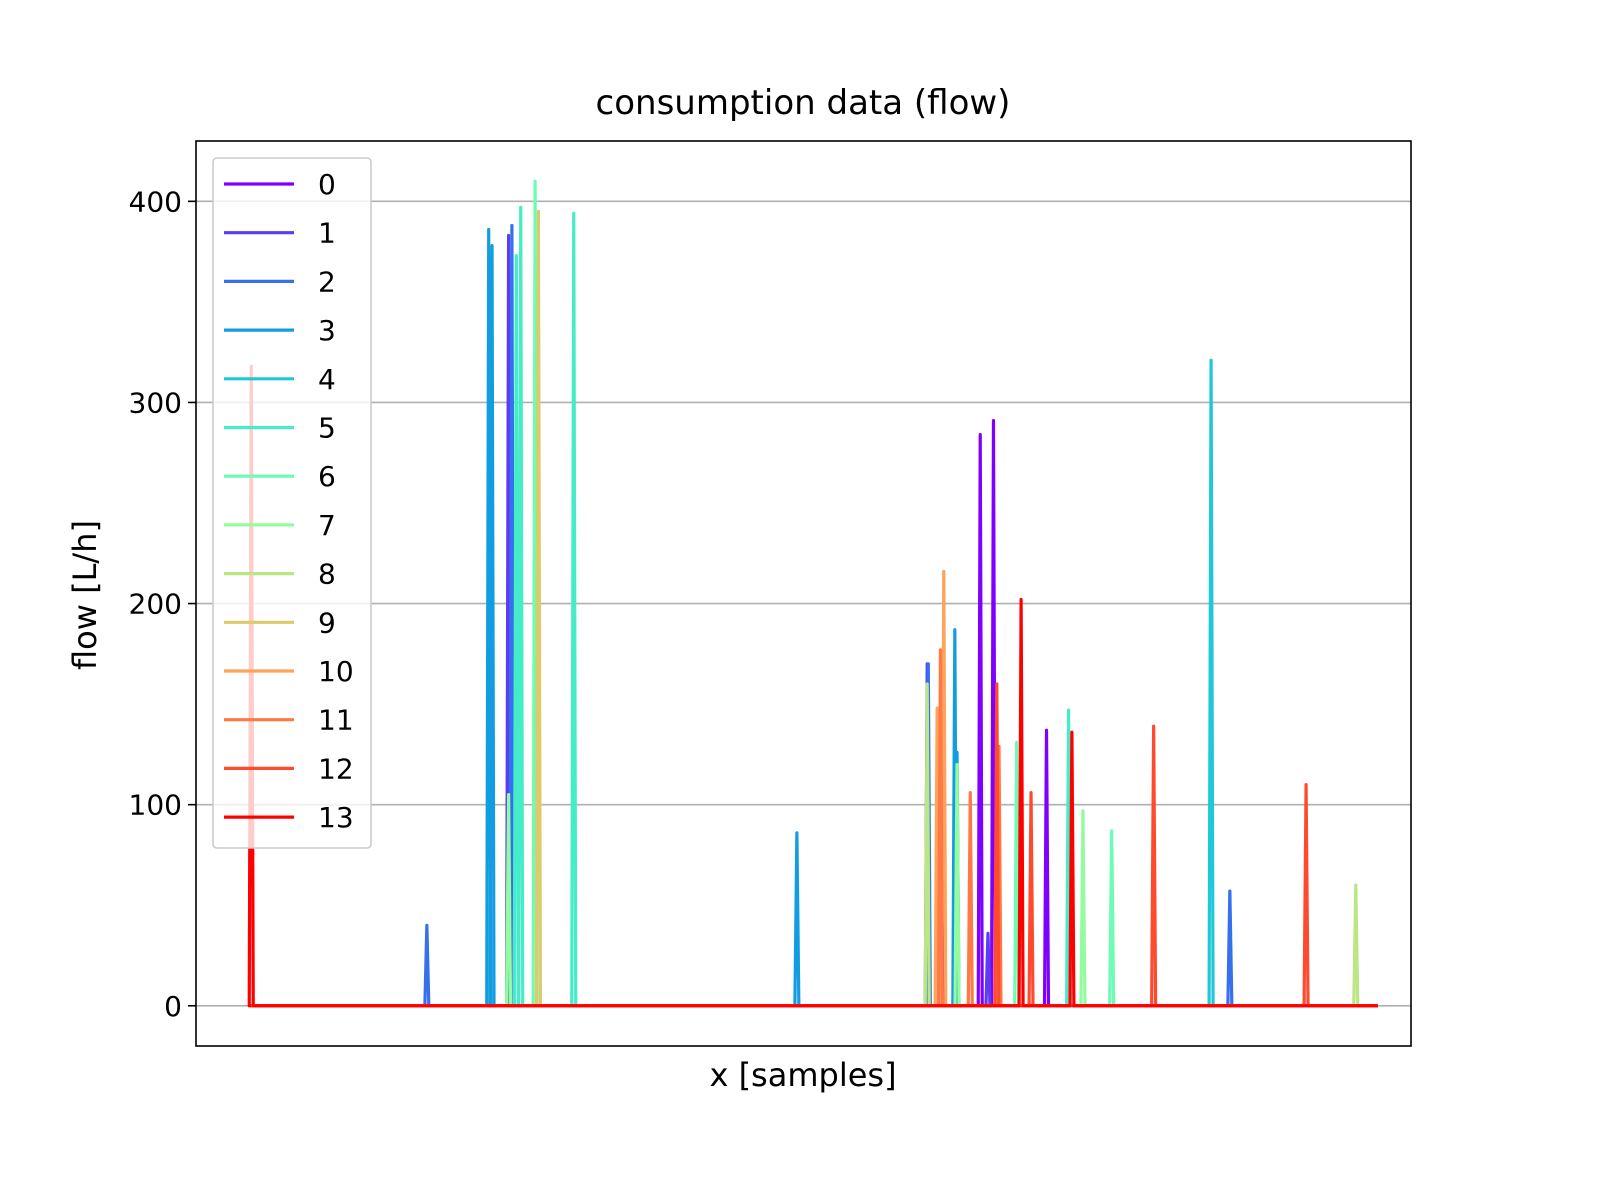 The height and width of the screenshot is (1200, 1600). Describe the element at coordinates (327, 574) in the screenshot. I see `legend-label-8: 8` at that location.